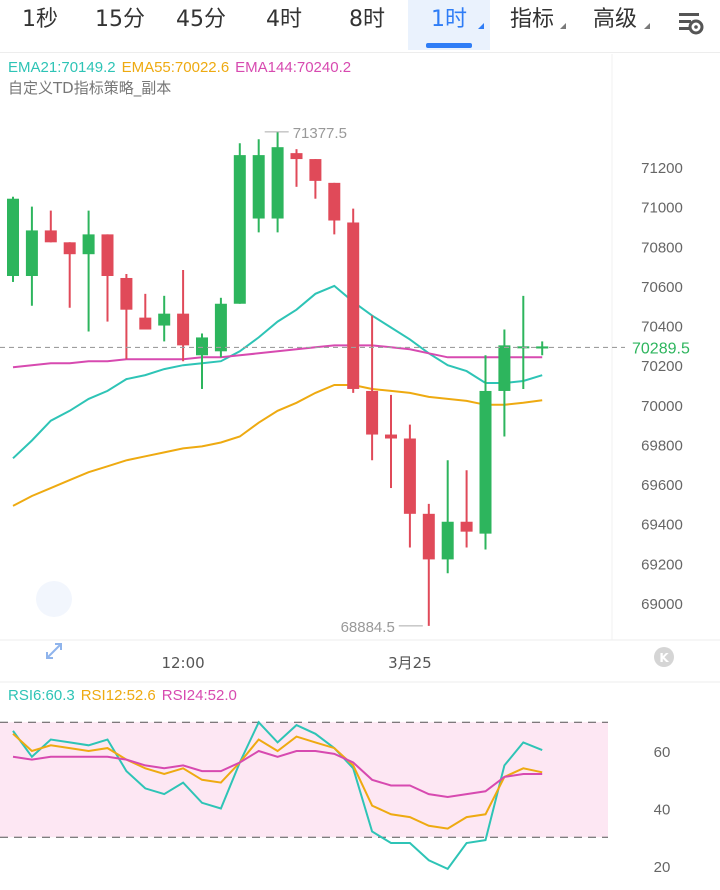 This screenshot has height=890, width=720. I want to click on rsi-tick-label: 20, so click(662, 867).